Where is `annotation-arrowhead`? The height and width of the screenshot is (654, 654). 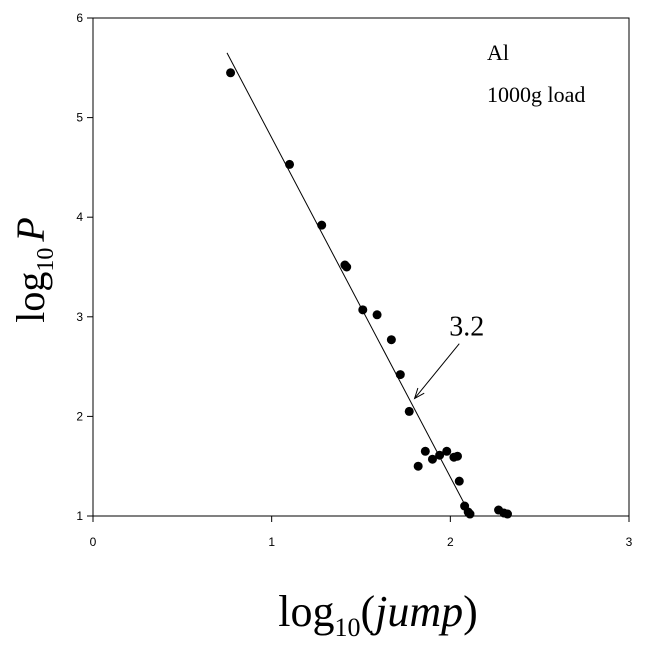 annotation-arrowhead is located at coordinates (419, 393).